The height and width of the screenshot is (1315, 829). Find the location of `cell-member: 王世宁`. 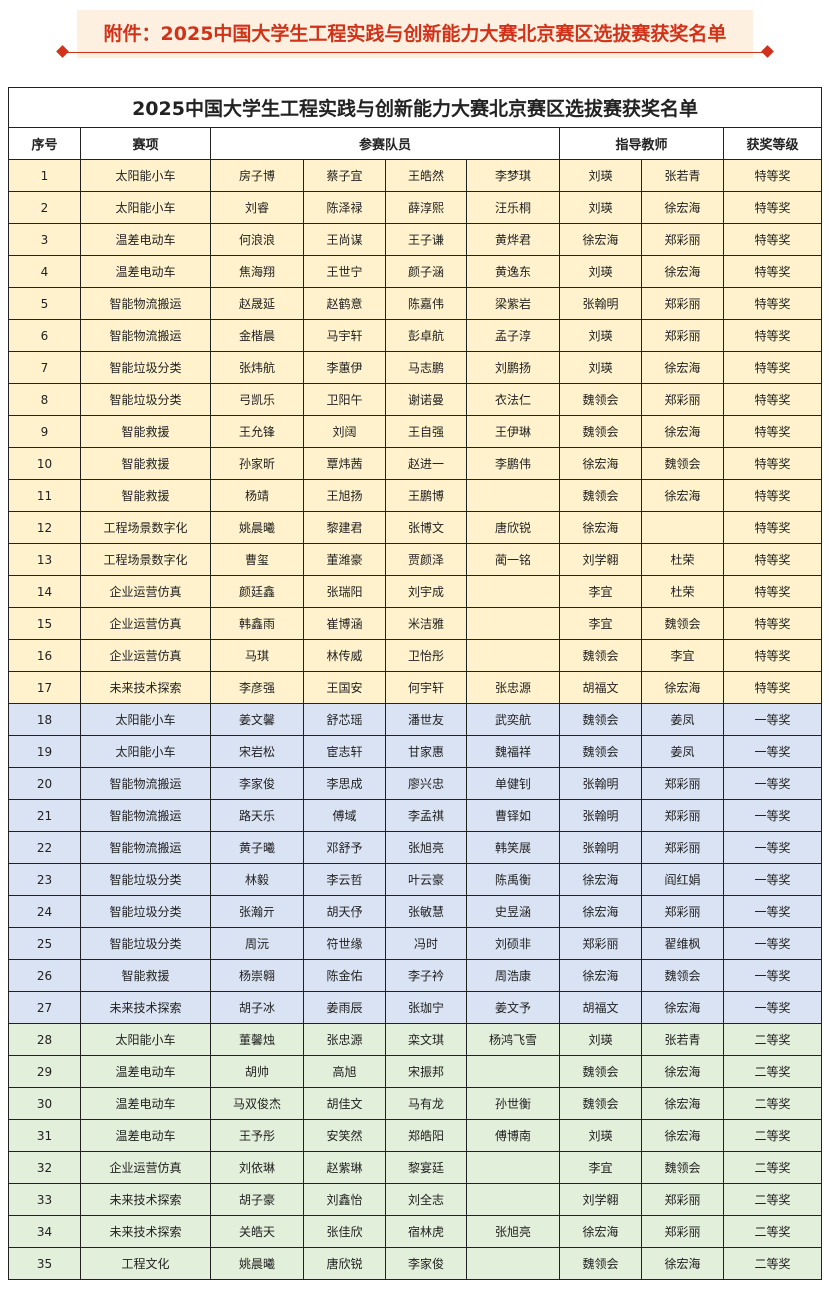

cell-member: 王世宁 is located at coordinates (344, 271).